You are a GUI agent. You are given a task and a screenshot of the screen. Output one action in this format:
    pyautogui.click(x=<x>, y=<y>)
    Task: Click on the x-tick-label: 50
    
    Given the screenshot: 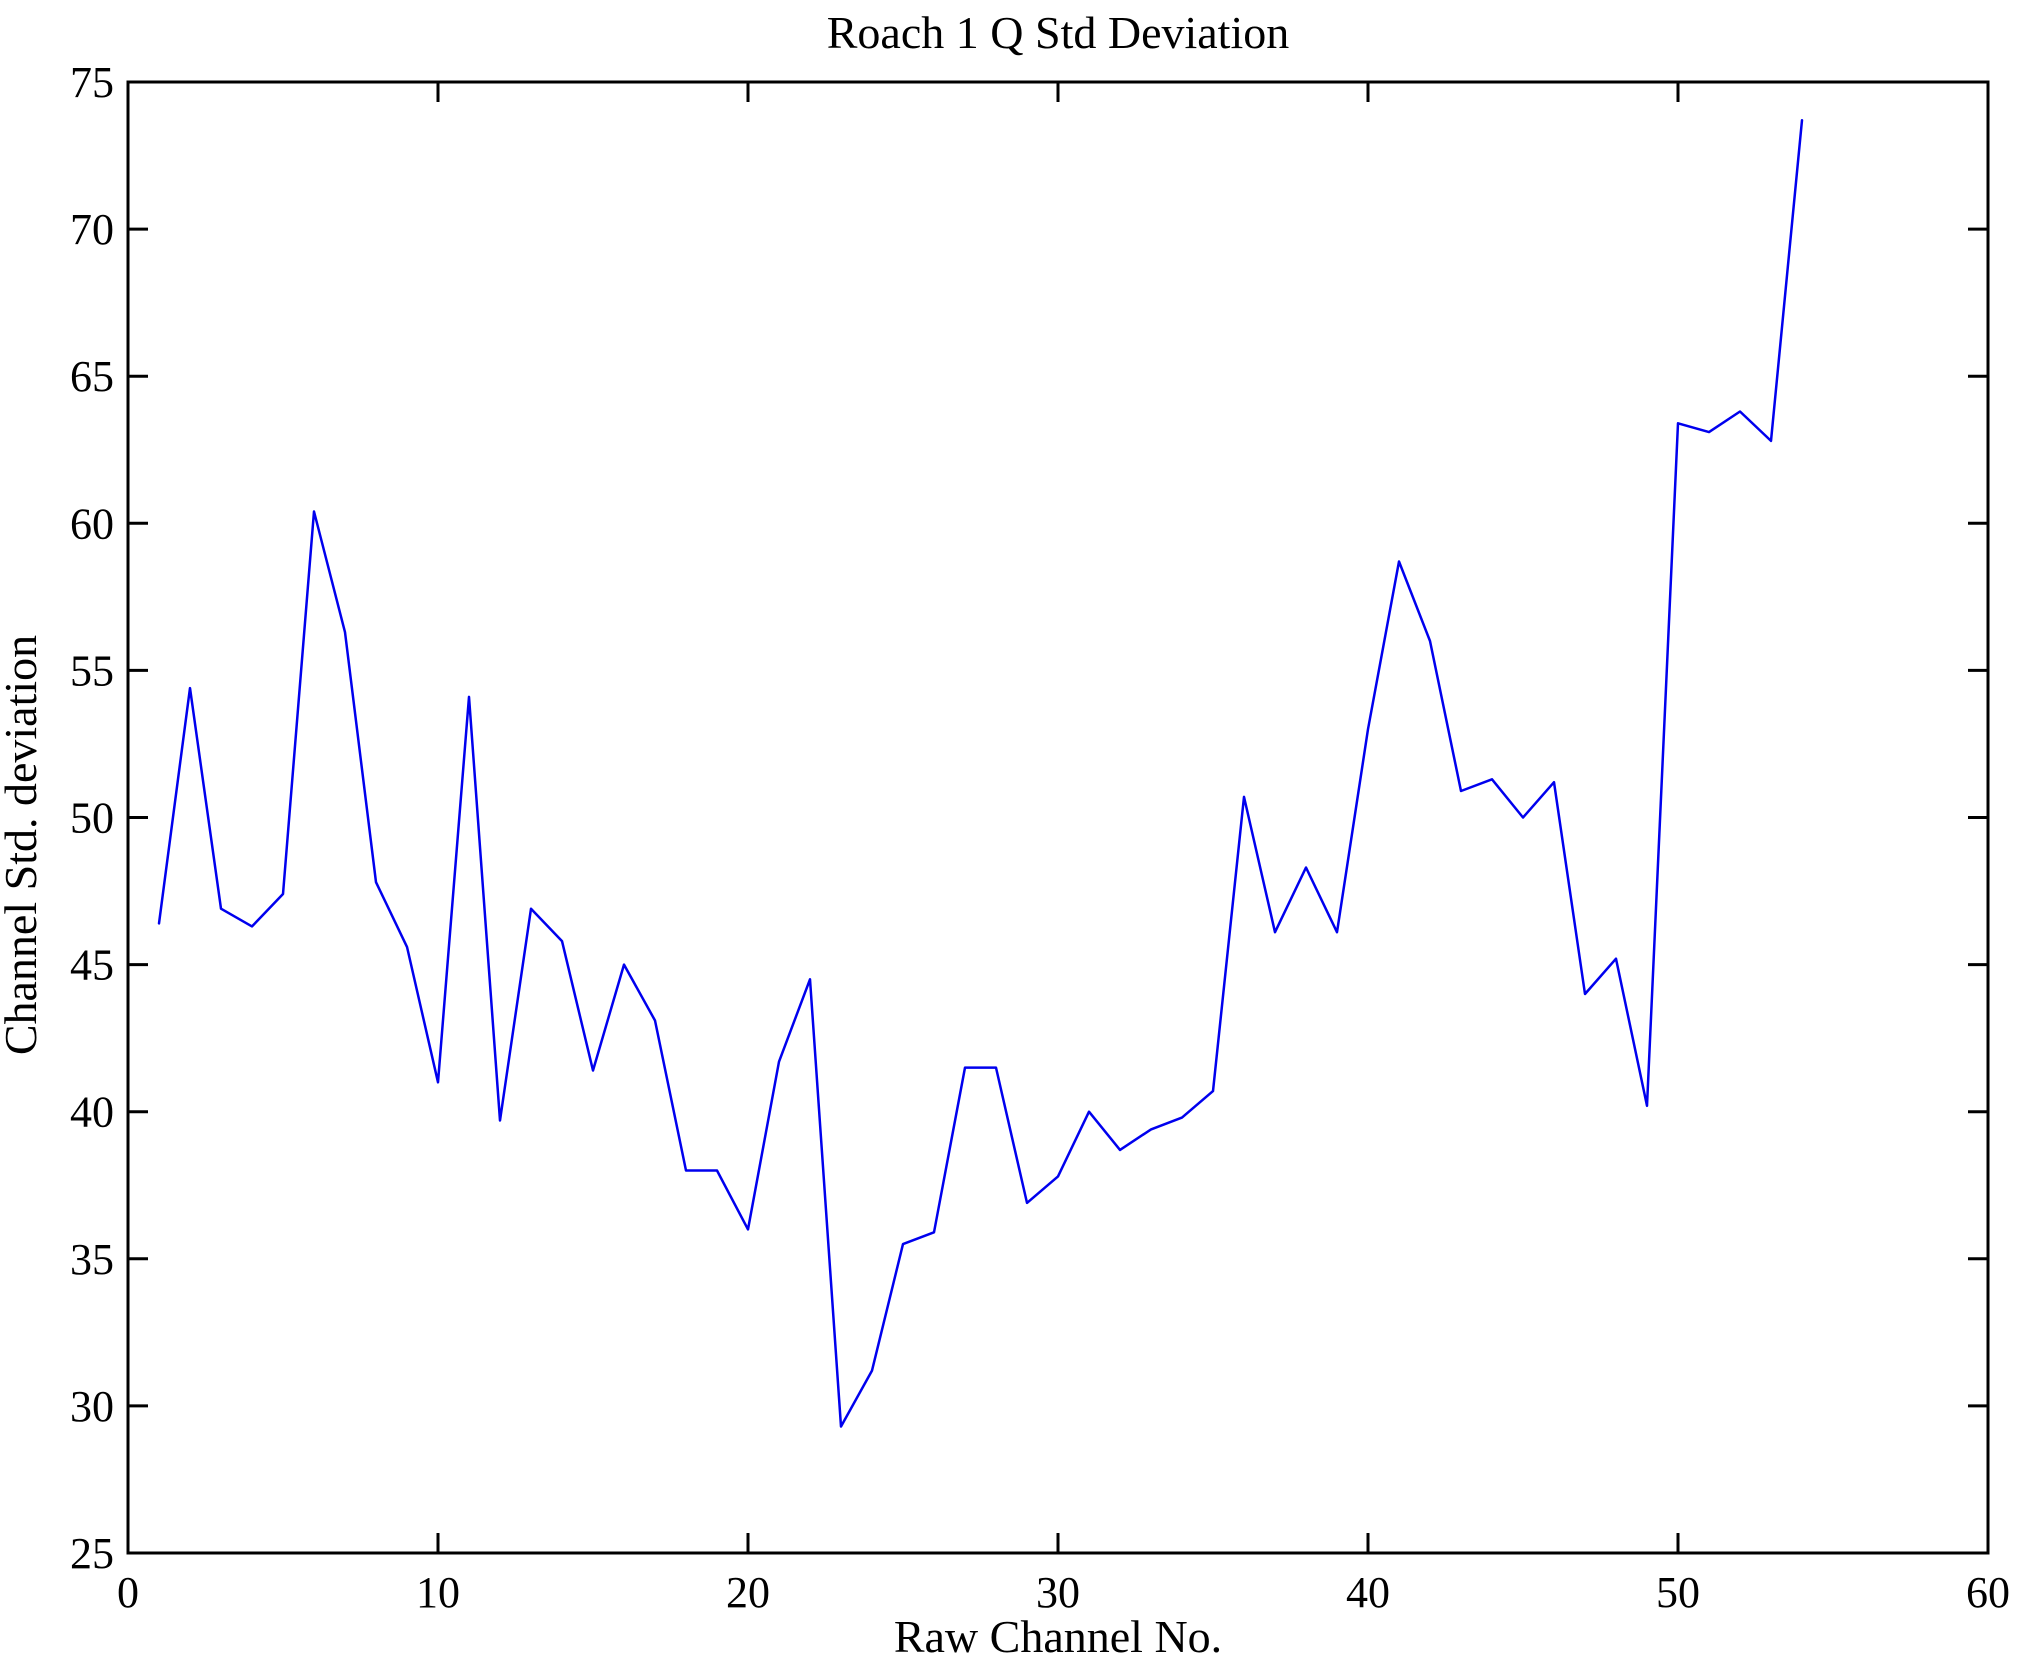 What is the action you would take?
    pyautogui.click(x=1678, y=1592)
    